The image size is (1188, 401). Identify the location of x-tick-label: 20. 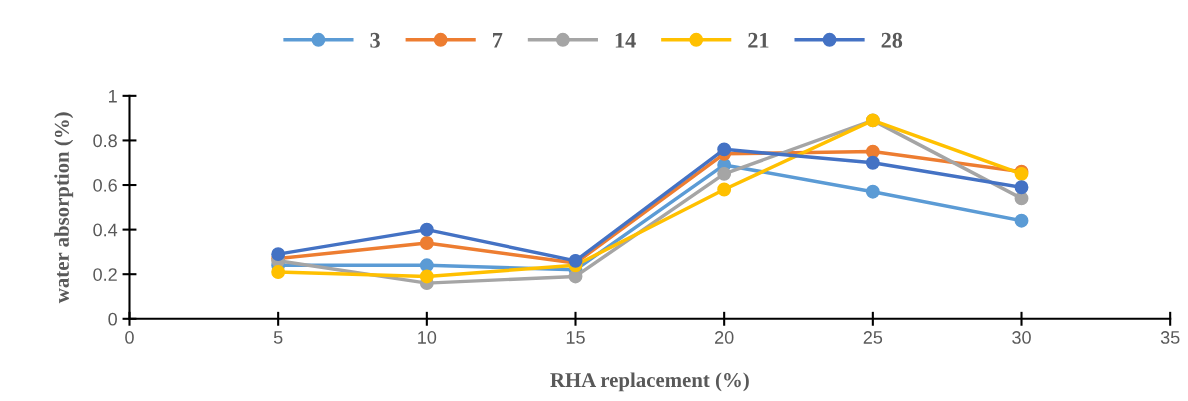
(724, 337).